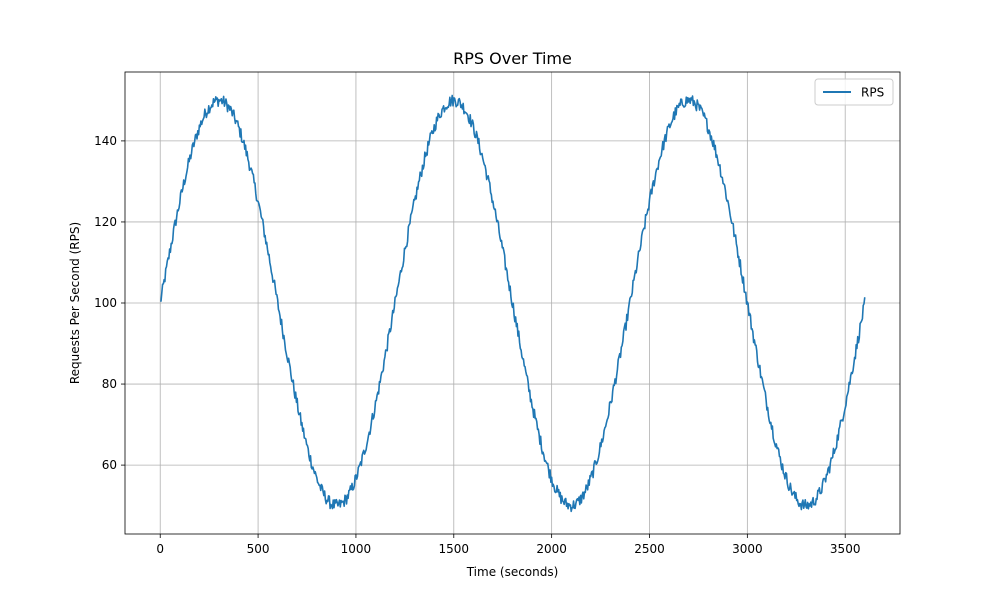  I want to click on x-tick-label: 1500, so click(454, 549).